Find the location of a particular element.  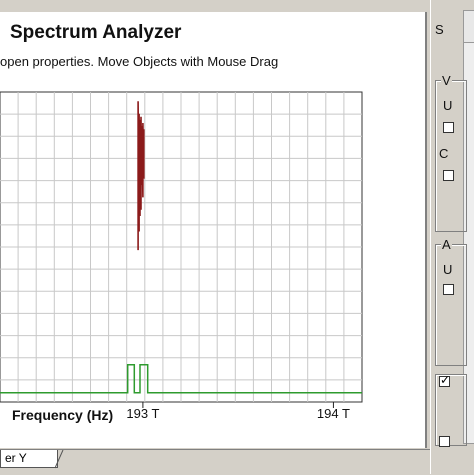

lower-checkbox-checked is located at coordinates (444, 380).